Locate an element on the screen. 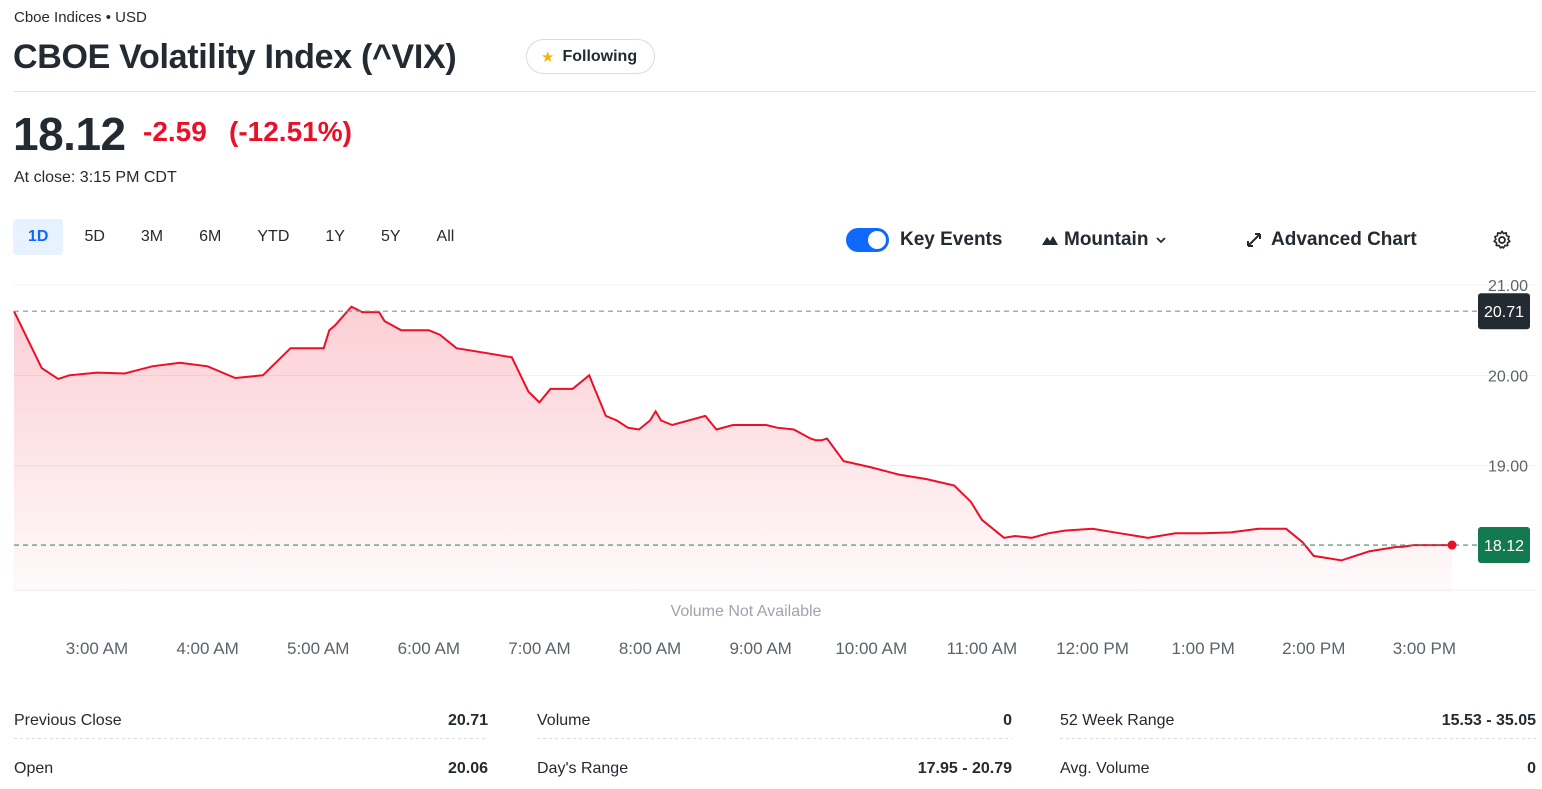 The height and width of the screenshot is (789, 1542). x-tick-label: 3:00 AM is located at coordinates (97, 648).